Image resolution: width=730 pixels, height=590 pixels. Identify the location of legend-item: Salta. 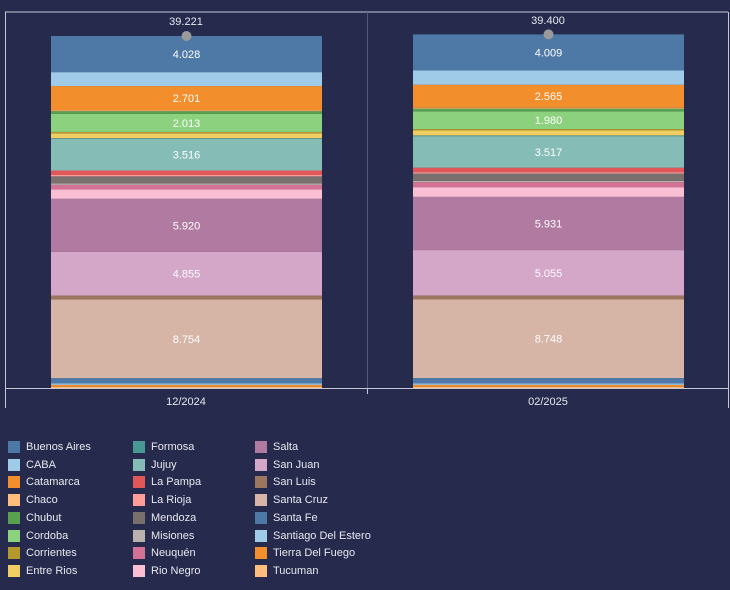
(276, 447).